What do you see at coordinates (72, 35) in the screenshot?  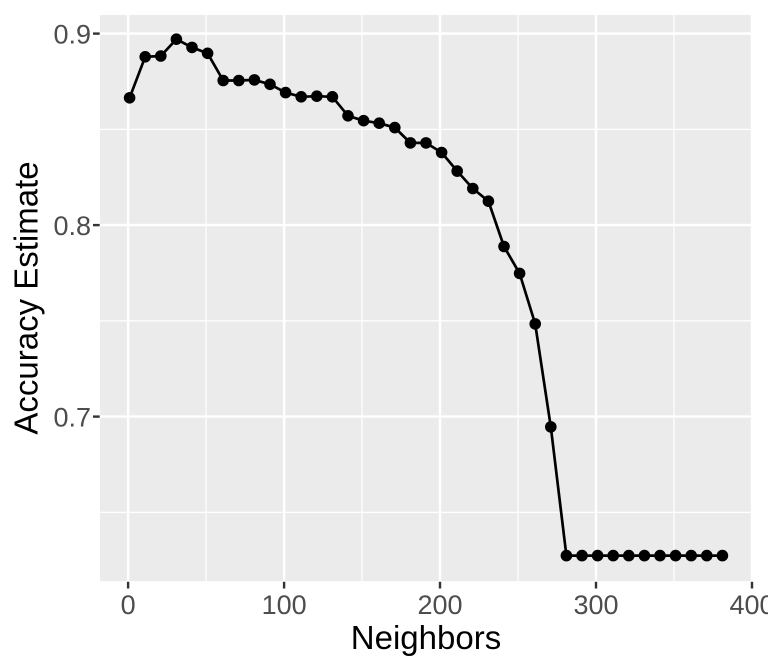 I see `svg-text: 0.9` at bounding box center [72, 35].